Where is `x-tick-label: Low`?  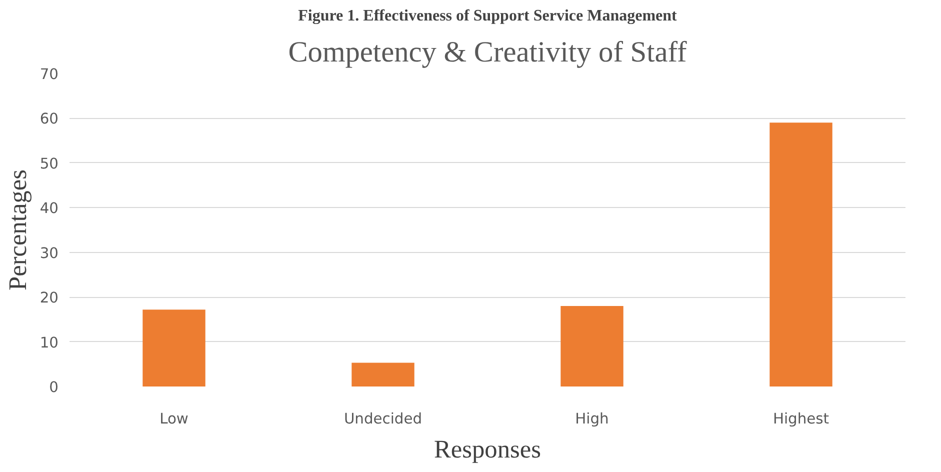
x-tick-label: Low is located at coordinates (174, 419).